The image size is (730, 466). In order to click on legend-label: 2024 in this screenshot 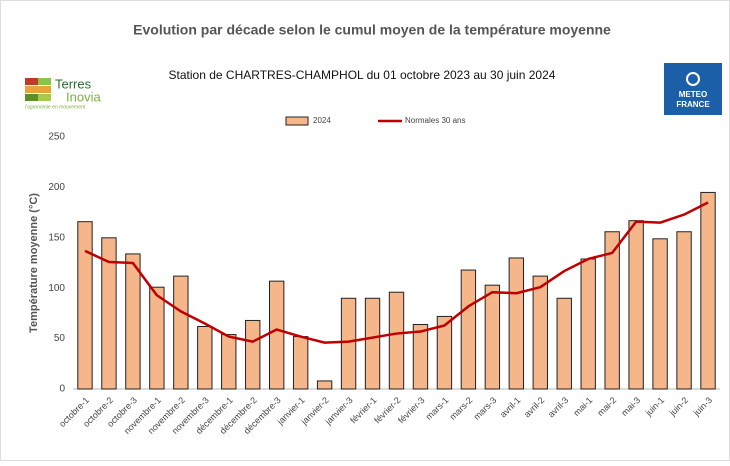, I will do `click(322, 120)`.